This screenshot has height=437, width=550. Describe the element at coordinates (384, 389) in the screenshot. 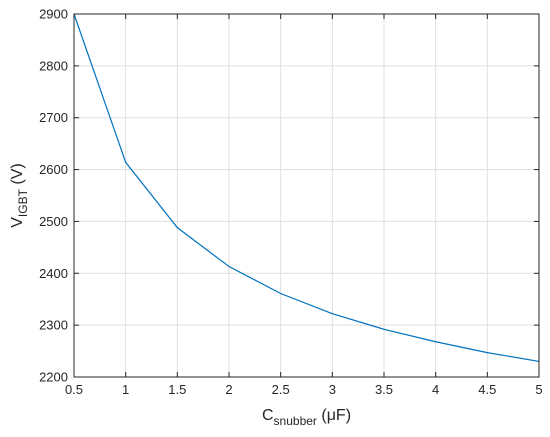

I see `x-tick-label: 3.5` at that location.